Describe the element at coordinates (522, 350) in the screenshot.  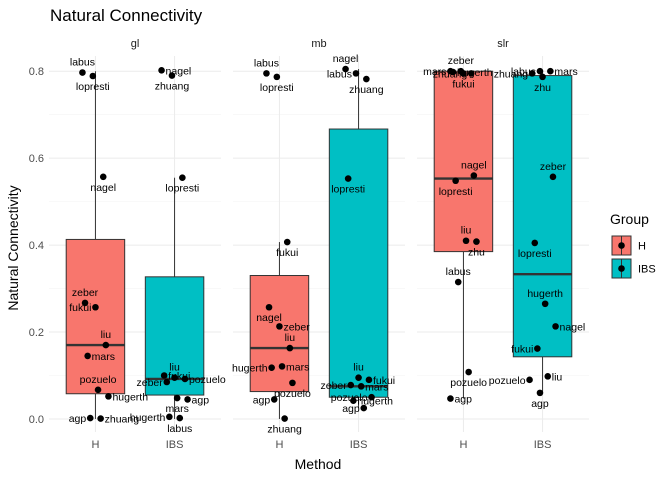
I see `point-label: fukui` at that location.